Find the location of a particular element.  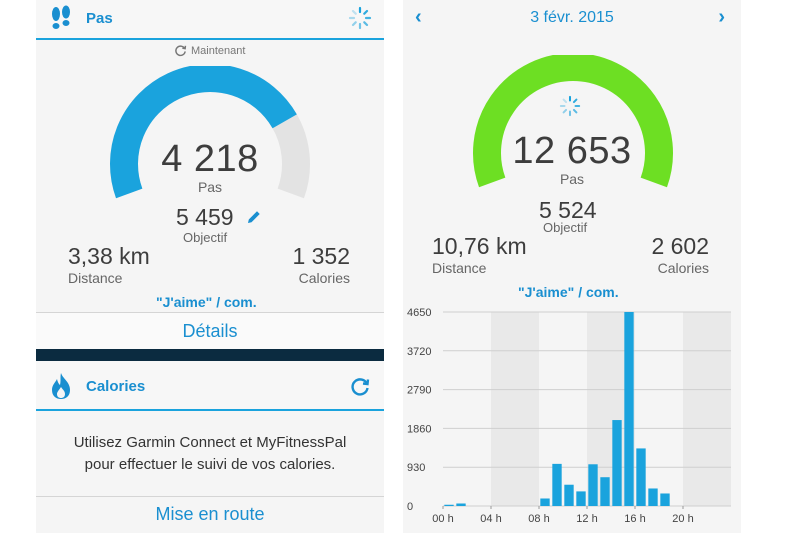

calories-label: Calories is located at coordinates (324, 278).